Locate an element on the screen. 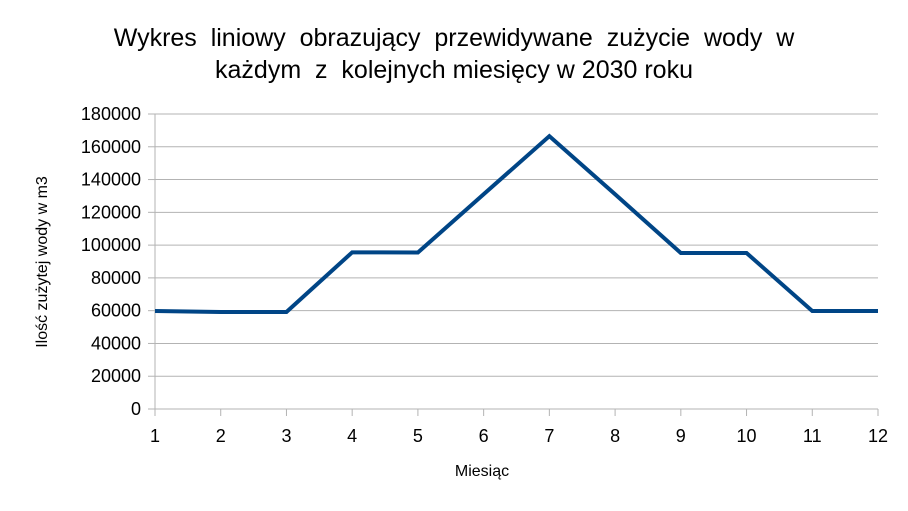 The width and height of the screenshot is (908, 511). x-tick-label: 4 is located at coordinates (352, 436).